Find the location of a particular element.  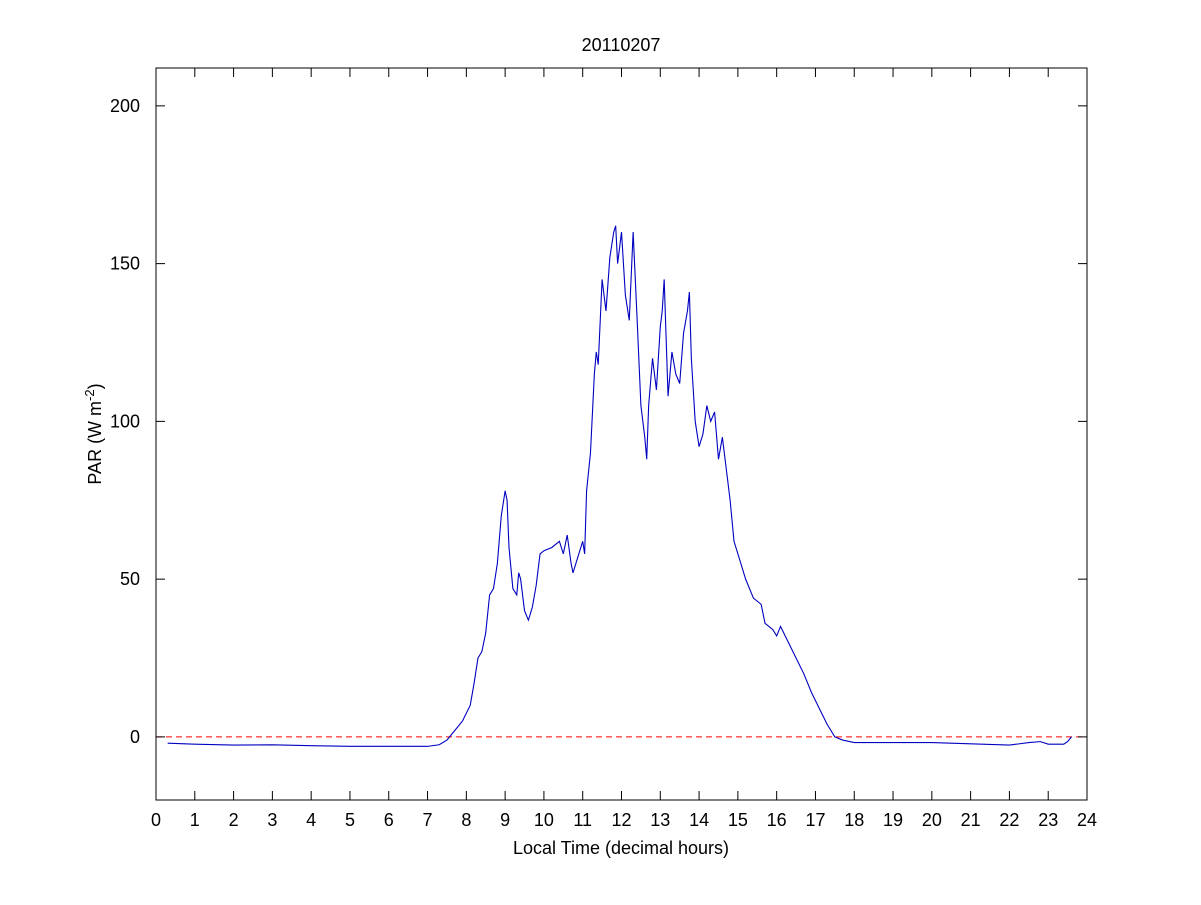

x-tick-label: 19 is located at coordinates (893, 820).